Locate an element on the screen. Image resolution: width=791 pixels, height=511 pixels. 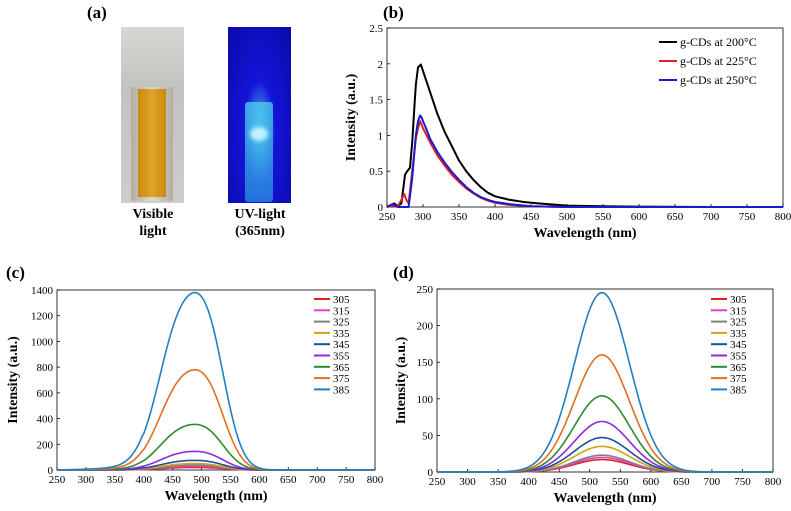
y-tick-label: 1400 is located at coordinates (42, 291).